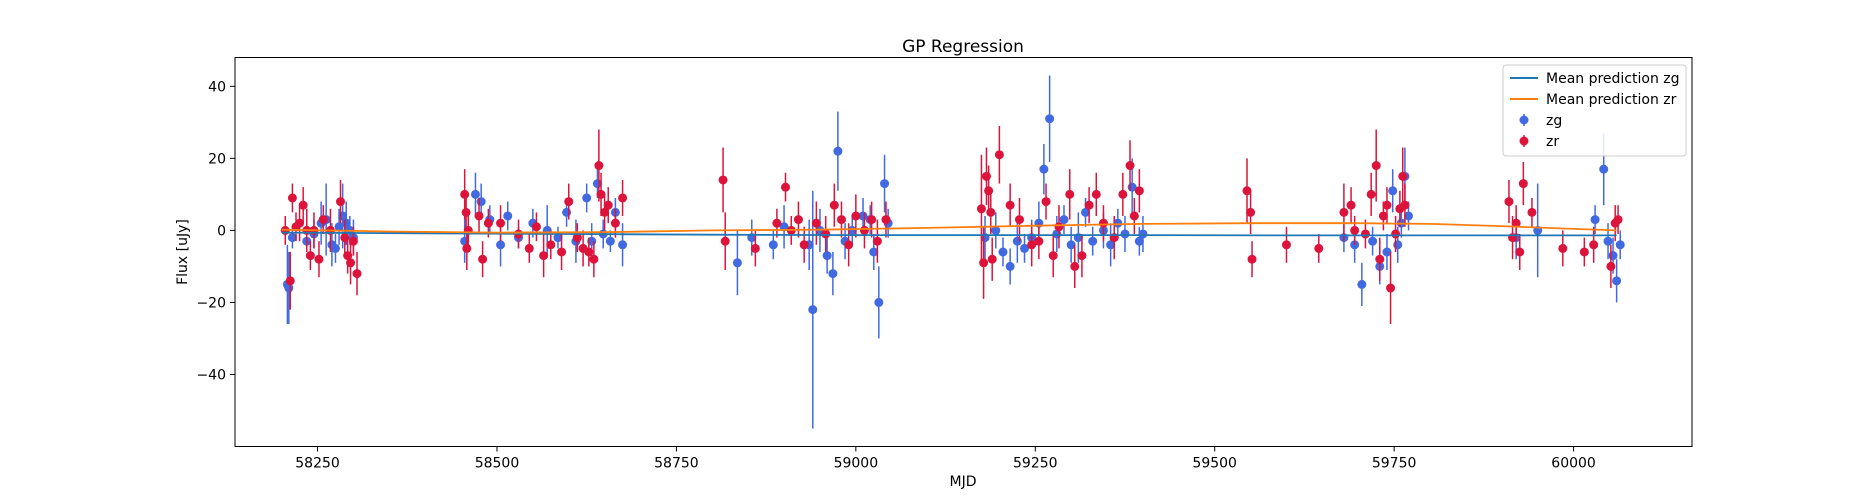  I want to click on x-tick-label: 59250, so click(1035, 464).